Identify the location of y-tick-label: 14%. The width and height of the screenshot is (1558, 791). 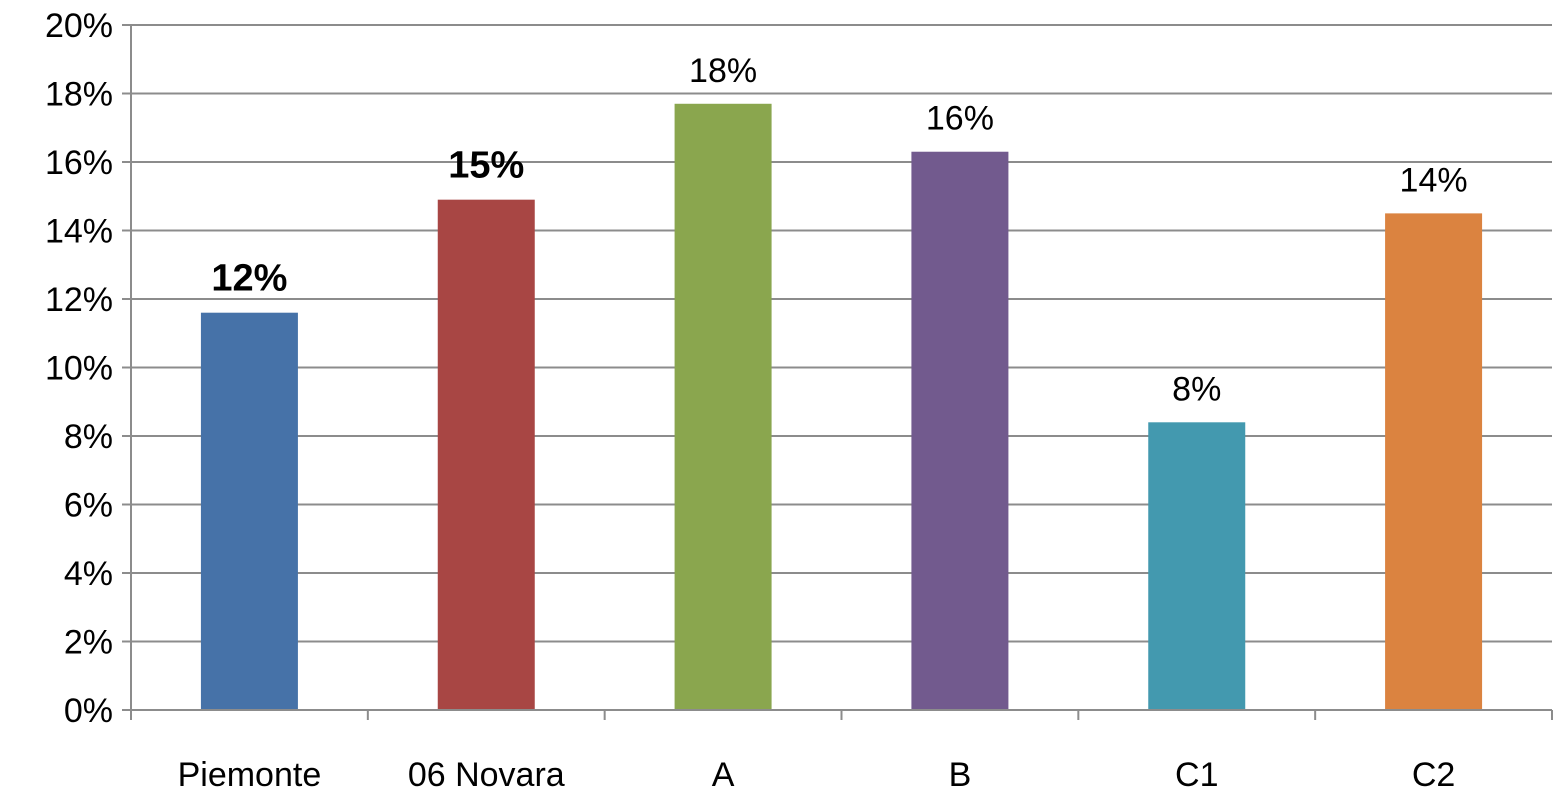
(79, 232).